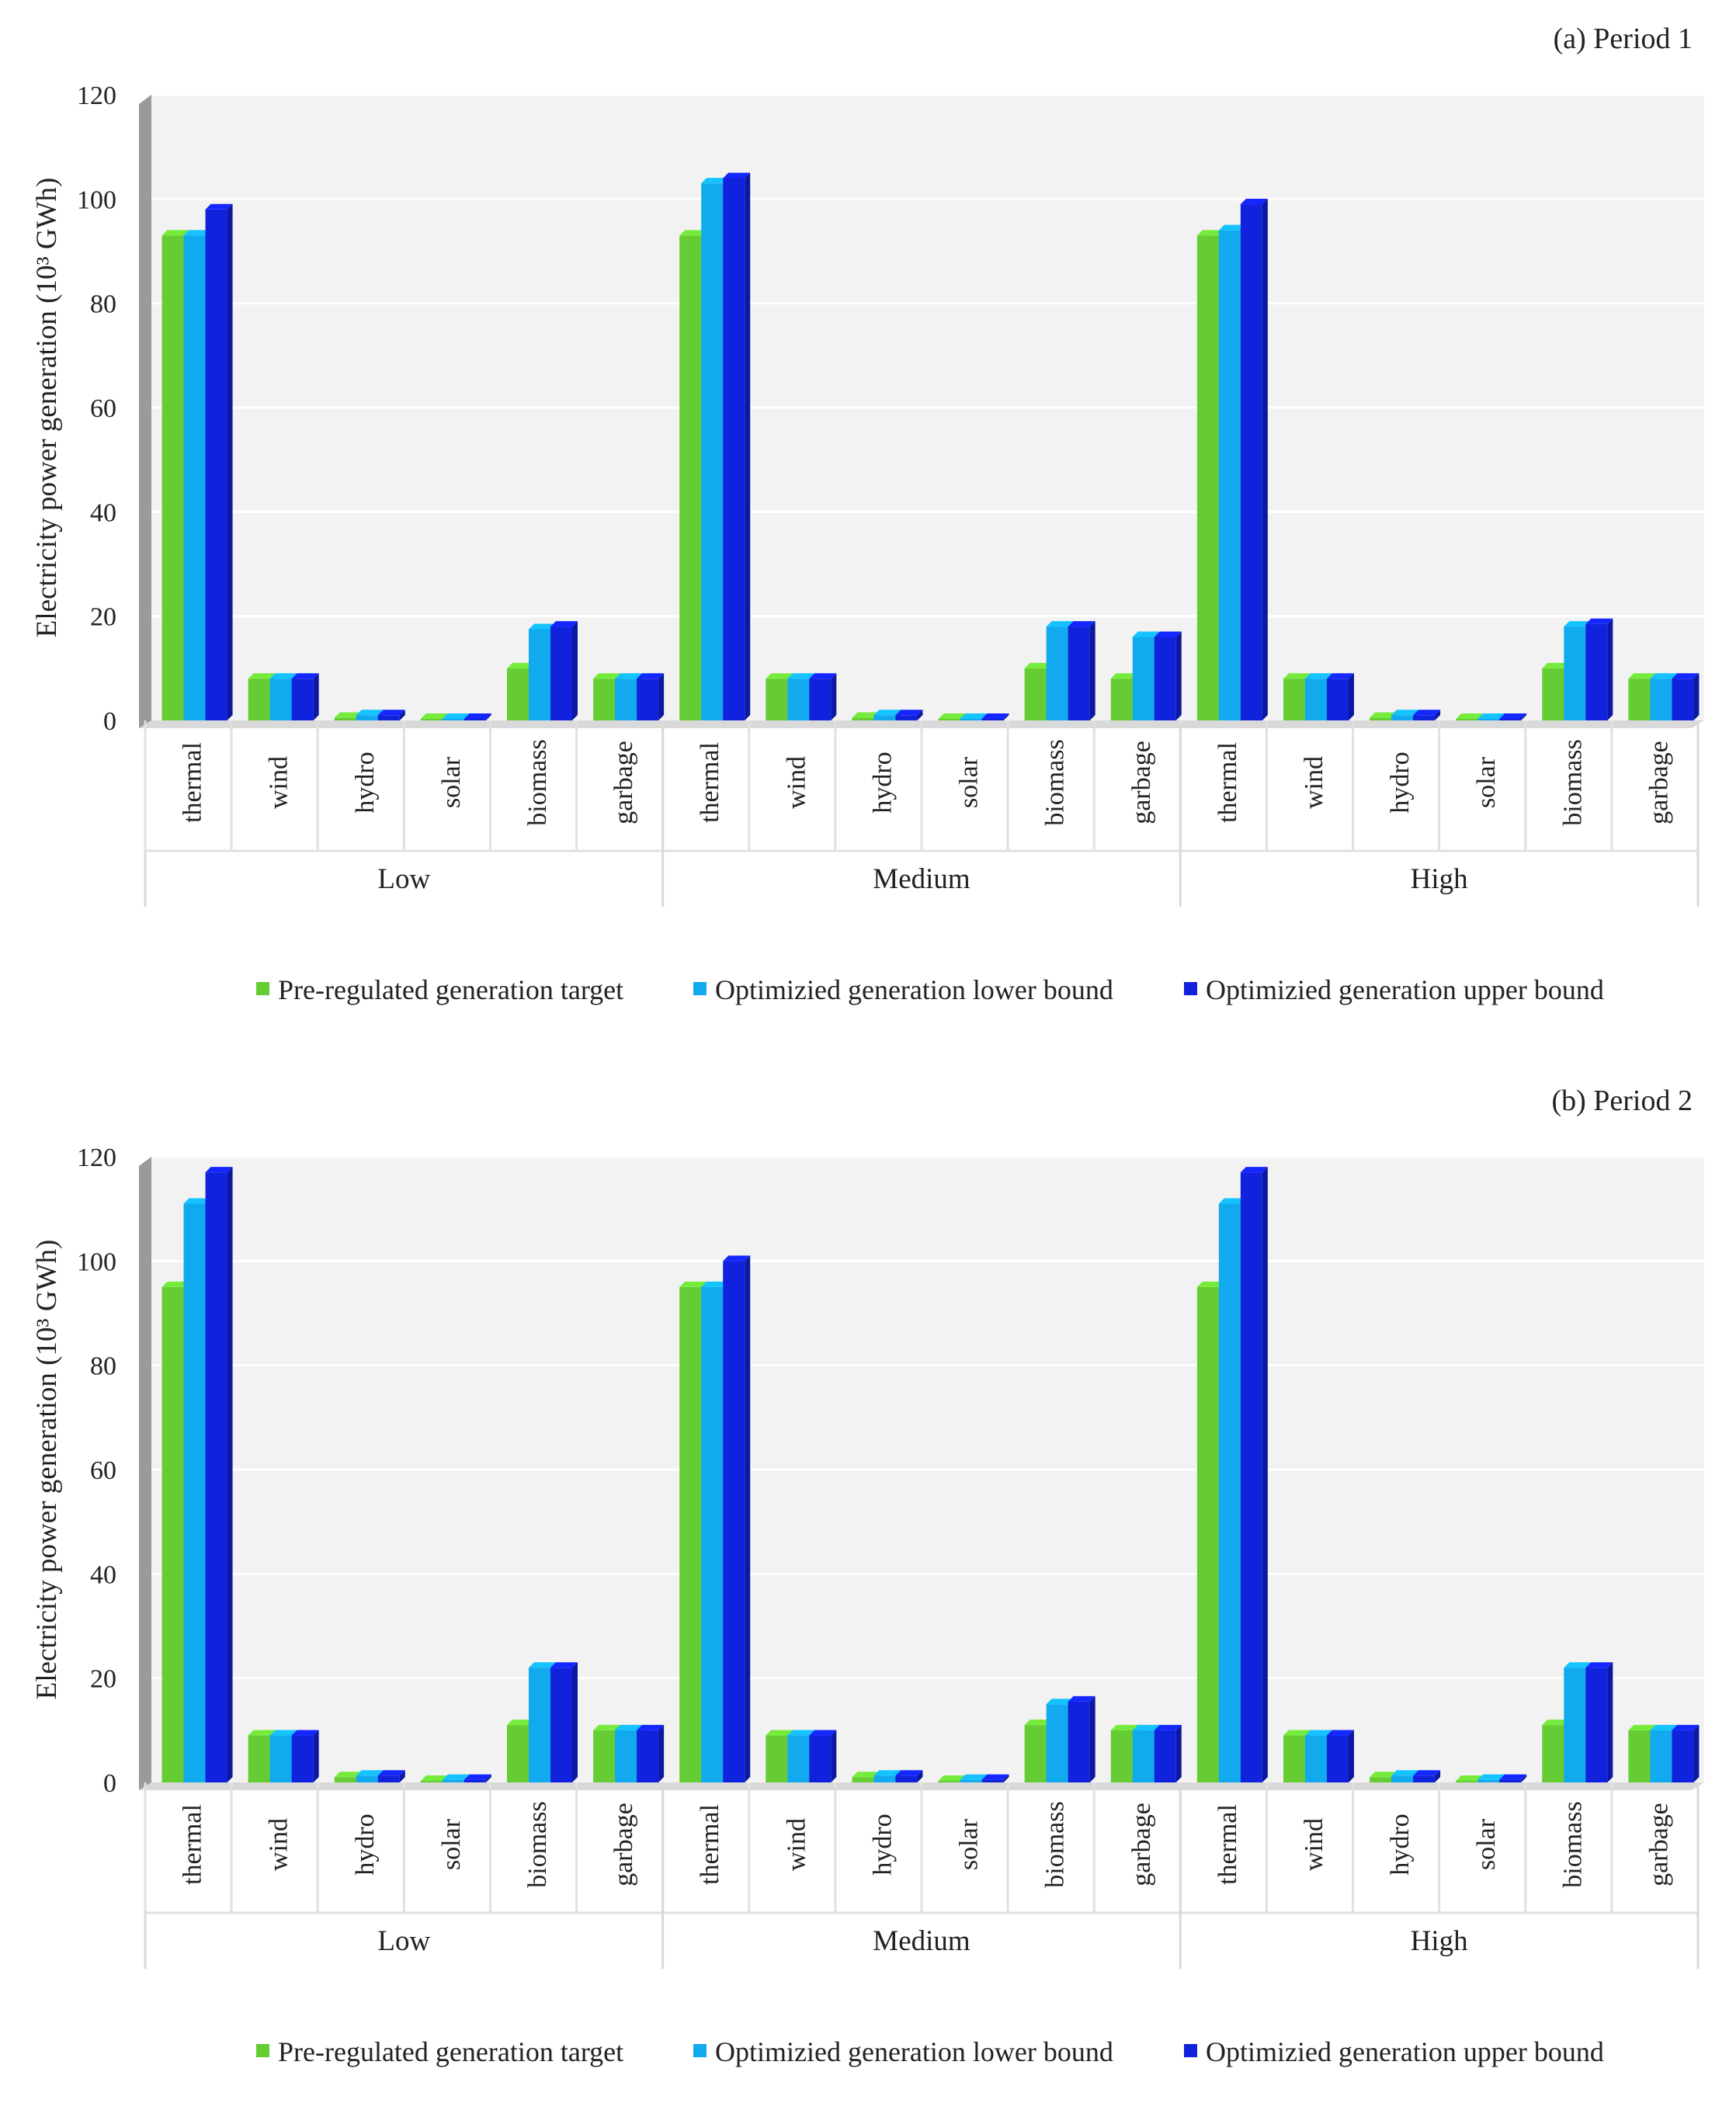 Image resolution: width=1736 pixels, height=2124 pixels. What do you see at coordinates (450, 989) in the screenshot?
I see `legend-label: Pre-regulated generation target` at bounding box center [450, 989].